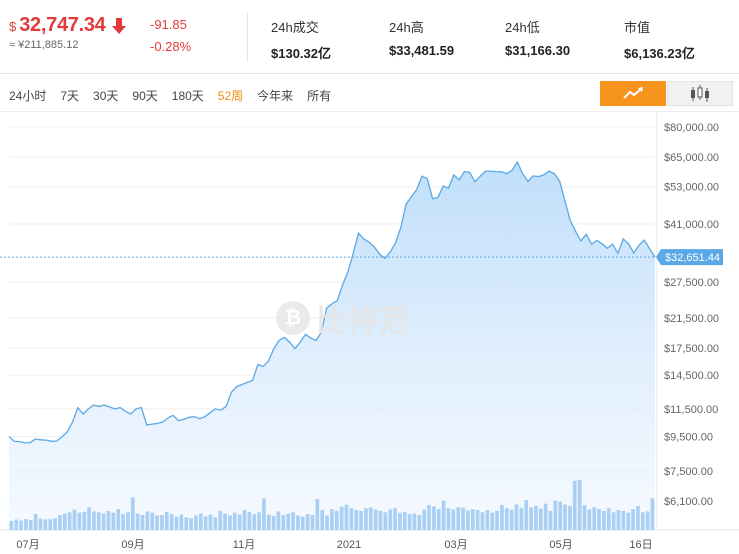 The image size is (739, 554). I want to click on price-block: $ 32,747.34, so click(67, 25).